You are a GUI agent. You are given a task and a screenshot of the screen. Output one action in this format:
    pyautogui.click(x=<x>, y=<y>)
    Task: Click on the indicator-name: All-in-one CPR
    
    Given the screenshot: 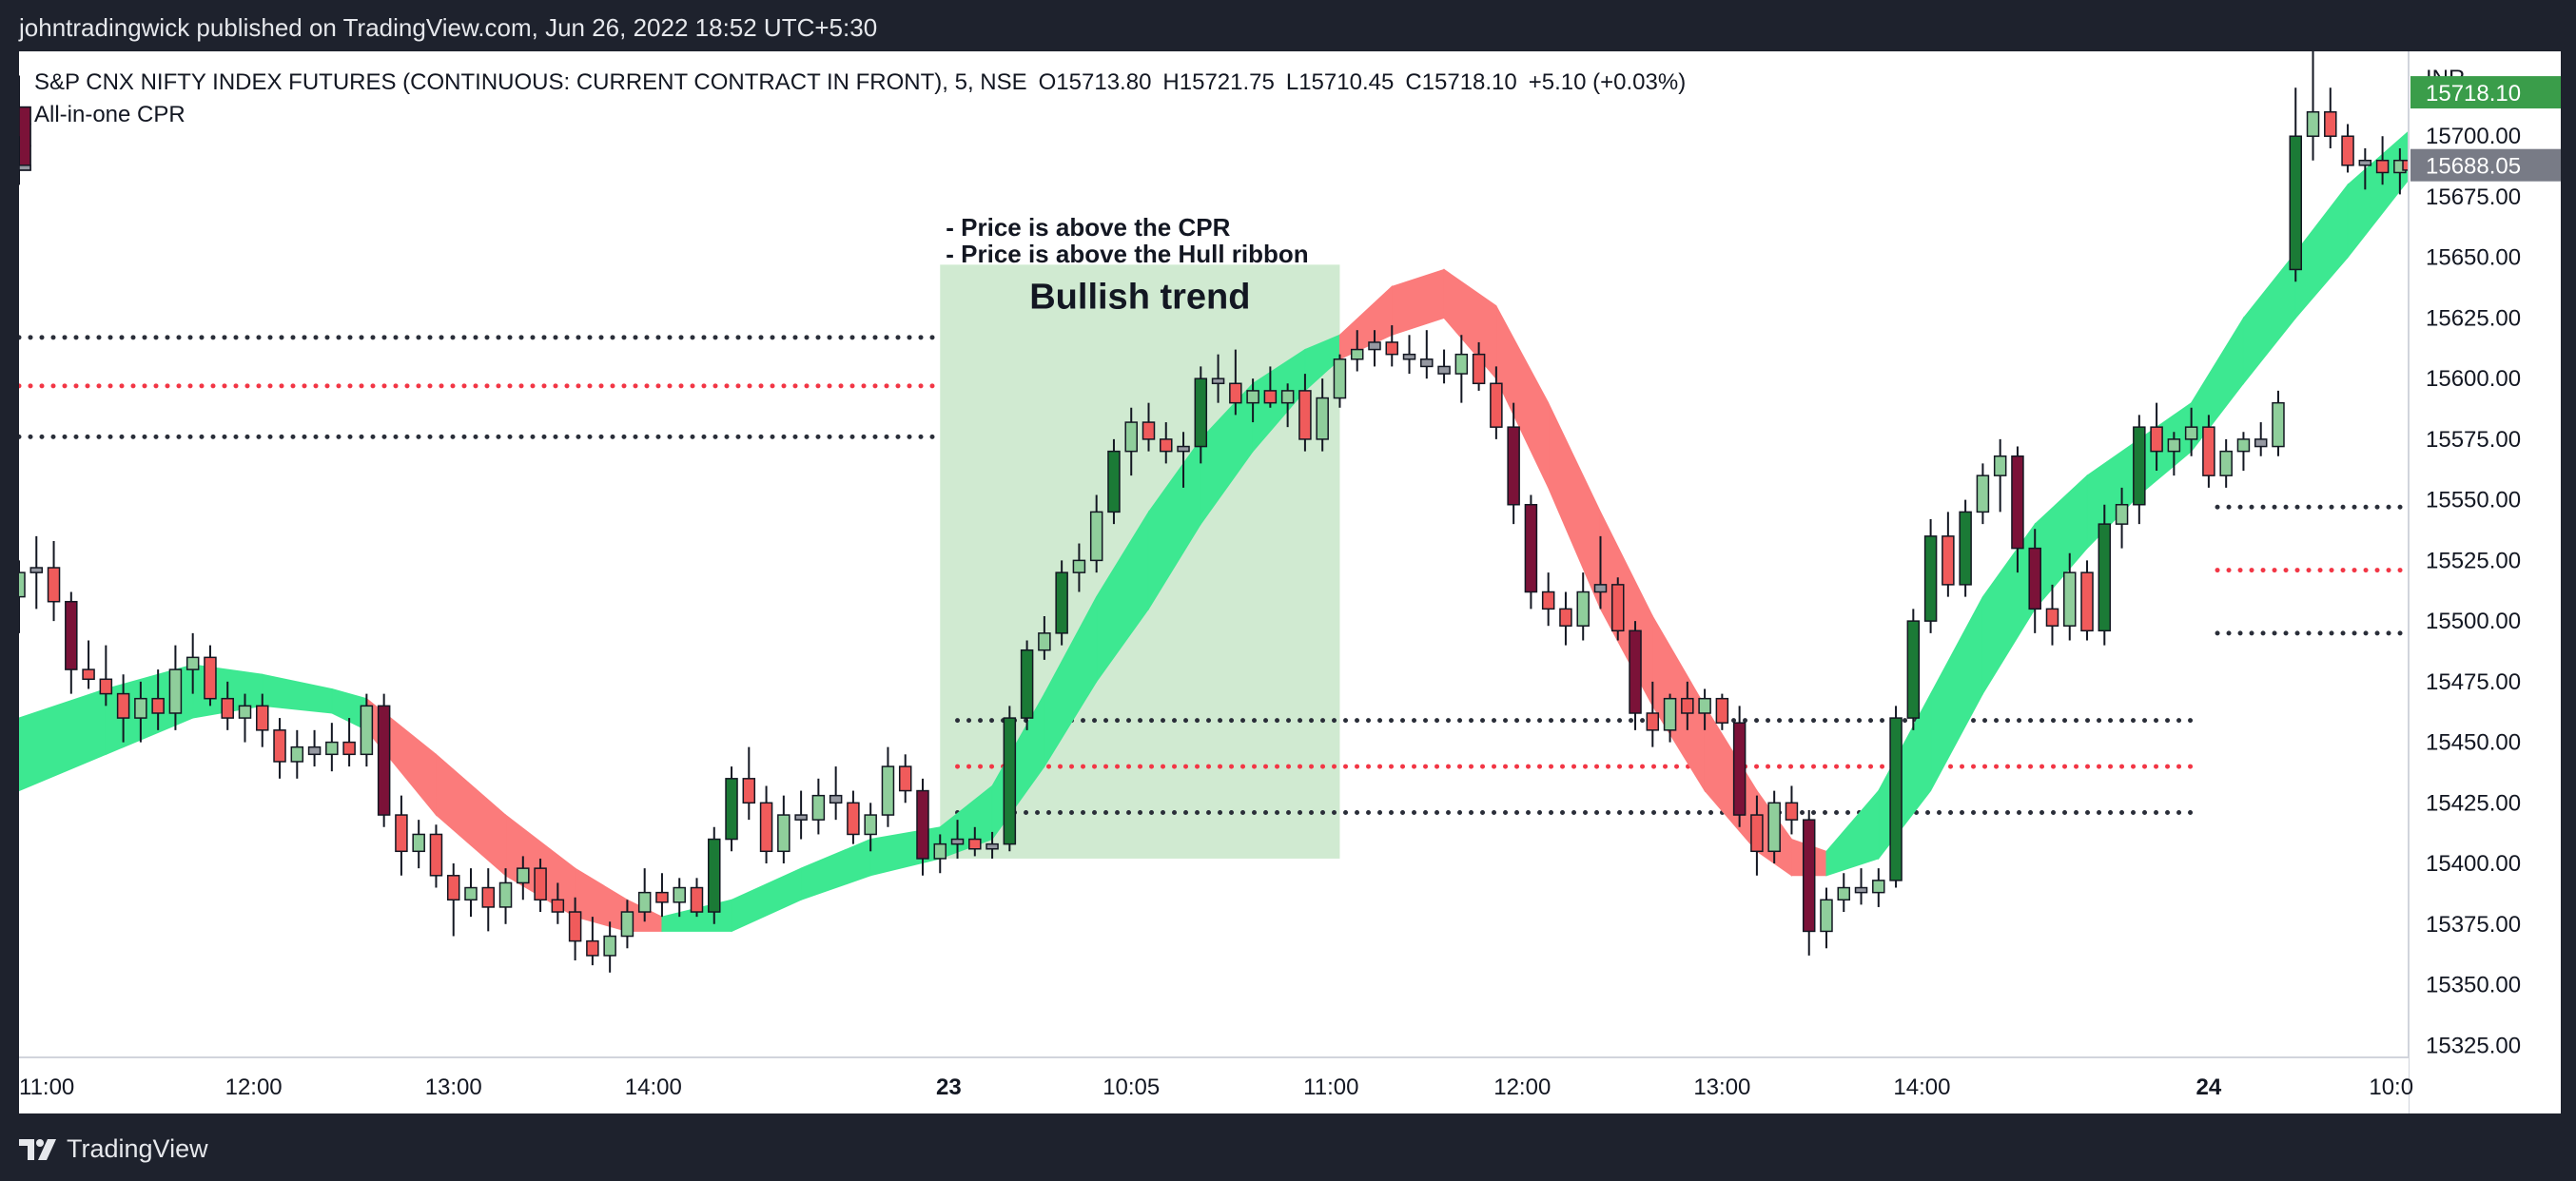 What is the action you would take?
    pyautogui.click(x=110, y=114)
    